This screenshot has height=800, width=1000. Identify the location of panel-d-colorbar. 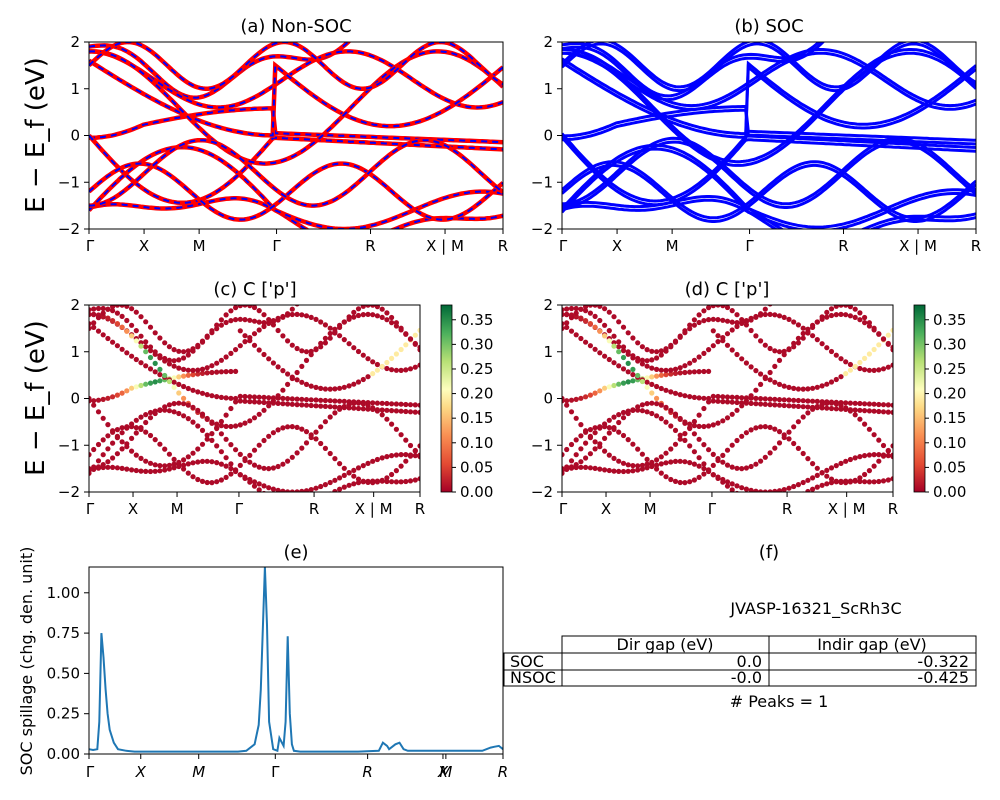
(919, 398).